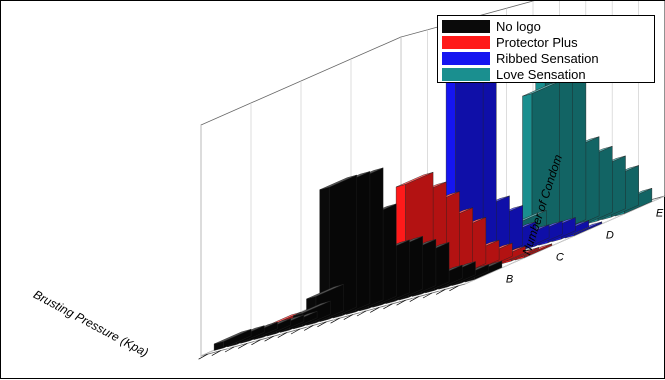 The height and width of the screenshot is (380, 665). I want to click on legend-item: Love Sensation, so click(548, 74).